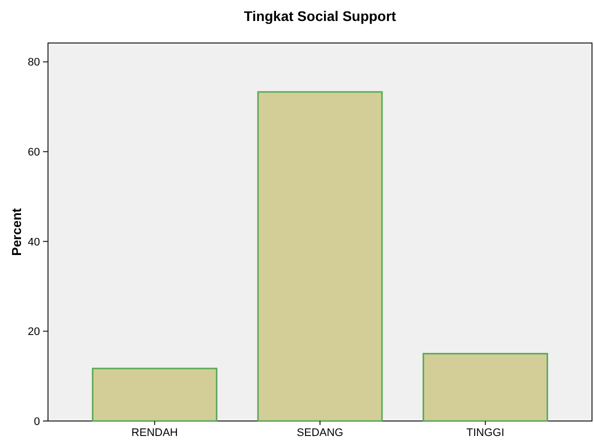 Image resolution: width=594 pixels, height=442 pixels. Describe the element at coordinates (320, 433) in the screenshot. I see `x-tick-label: SEDANG` at that location.